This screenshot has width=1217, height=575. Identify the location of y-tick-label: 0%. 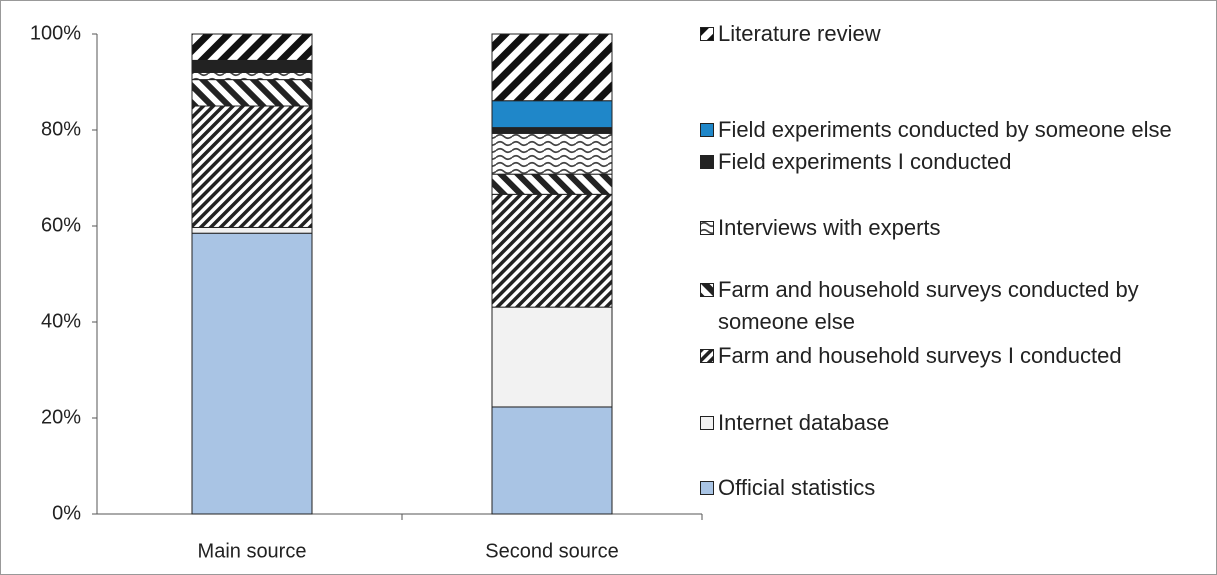
(66, 513).